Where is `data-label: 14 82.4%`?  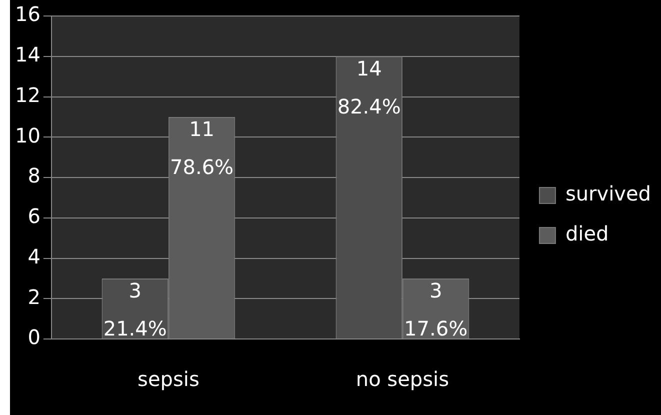
data-label: 14 82.4% is located at coordinates (369, 87).